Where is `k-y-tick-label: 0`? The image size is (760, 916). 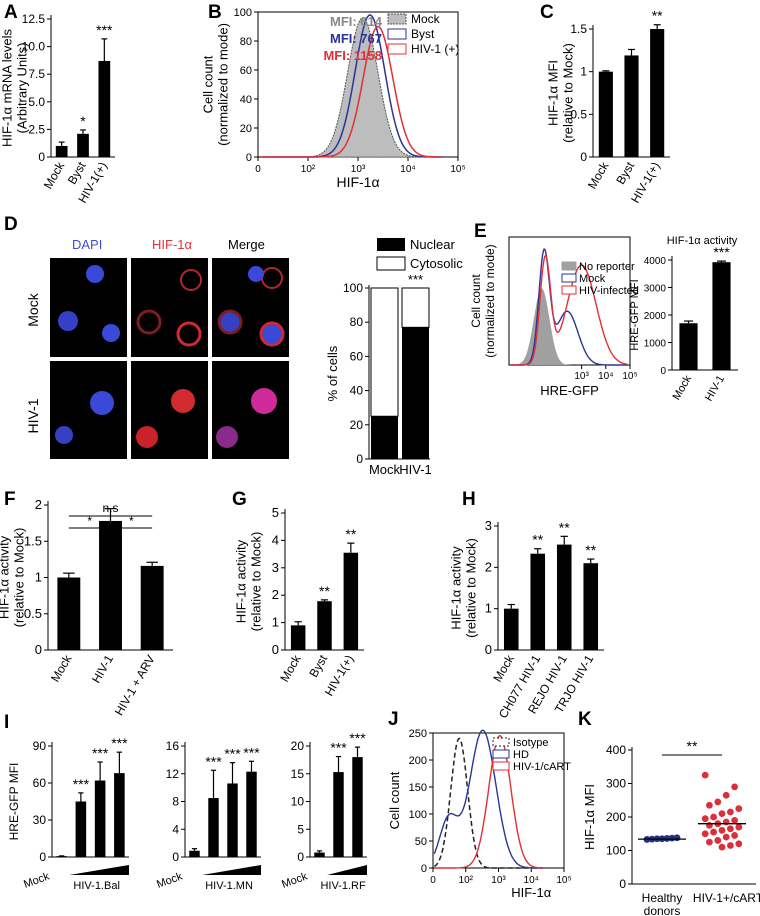 k-y-tick-label: 0 is located at coordinates (622, 884).